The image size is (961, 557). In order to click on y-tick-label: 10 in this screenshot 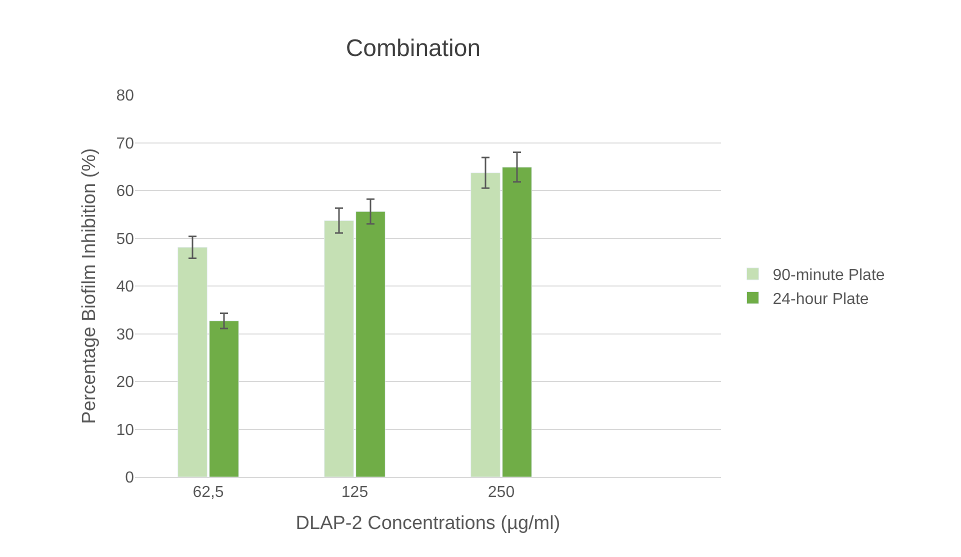, I will do `click(125, 430)`.